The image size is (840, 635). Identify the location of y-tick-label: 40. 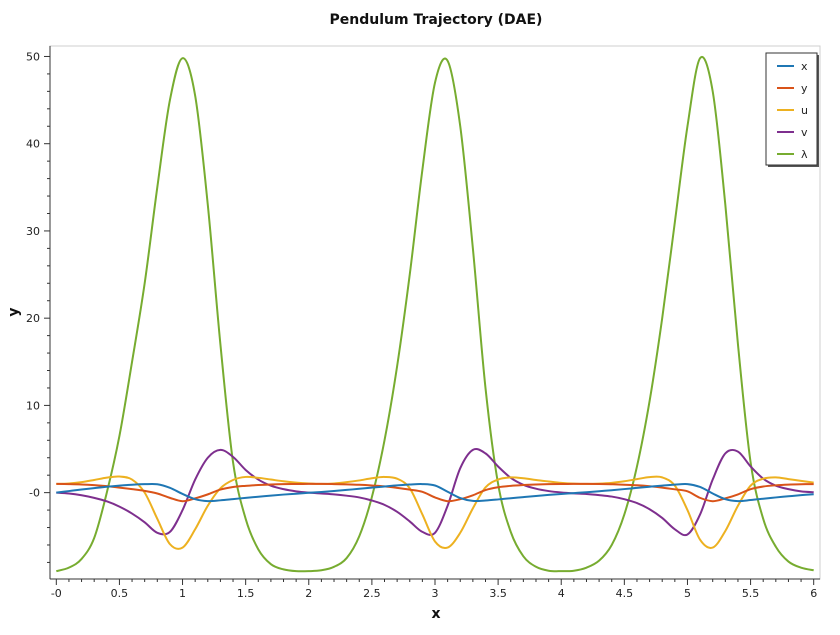
(33, 144).